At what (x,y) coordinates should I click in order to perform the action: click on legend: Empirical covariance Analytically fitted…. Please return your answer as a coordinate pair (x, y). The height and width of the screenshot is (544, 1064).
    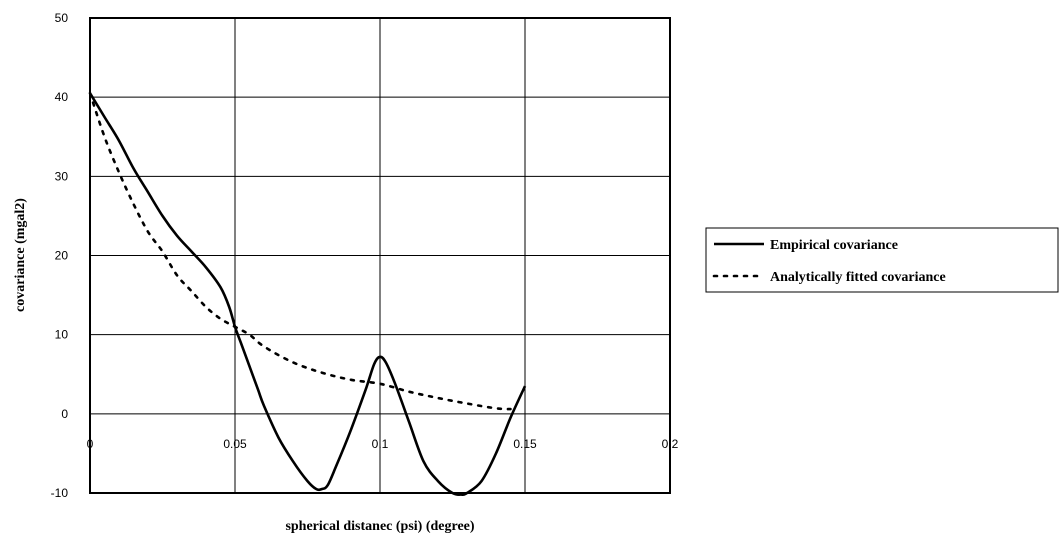
    Looking at the image, I should click on (882, 260).